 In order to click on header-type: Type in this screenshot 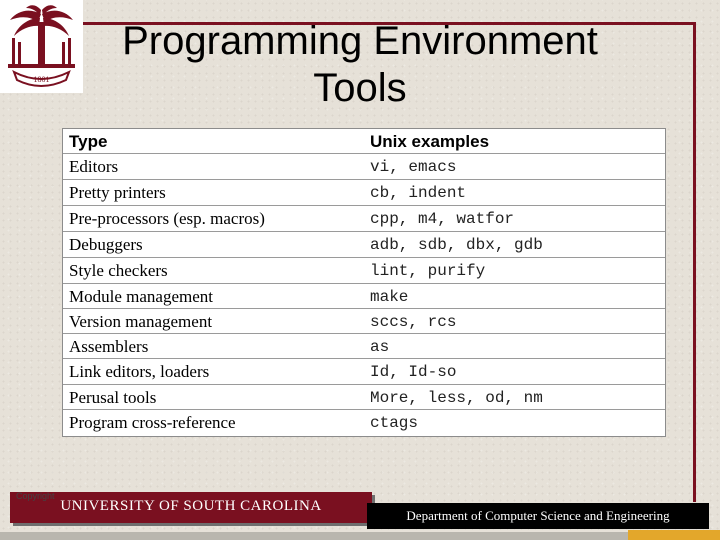, I will do `click(88, 141)`.